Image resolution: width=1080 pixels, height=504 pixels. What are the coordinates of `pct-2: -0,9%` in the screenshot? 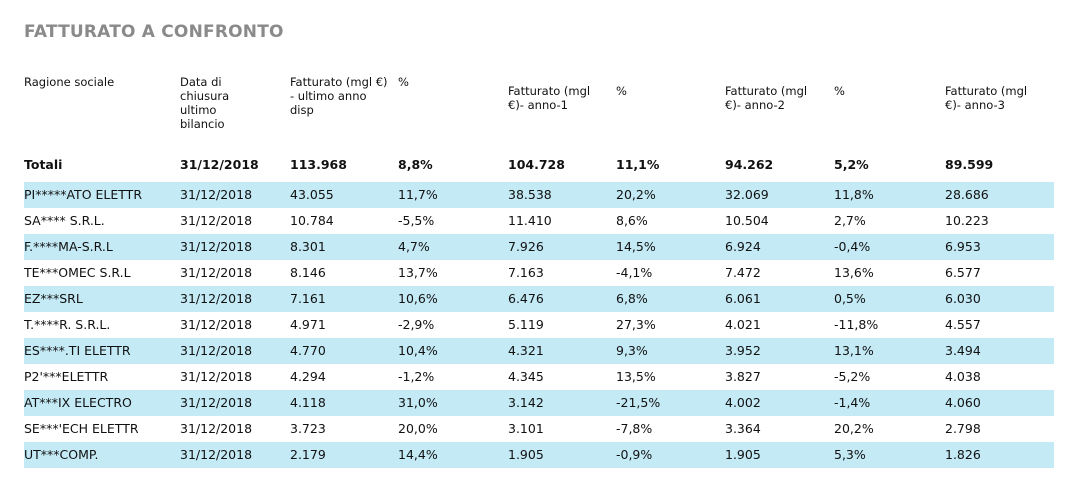 It's located at (634, 454).